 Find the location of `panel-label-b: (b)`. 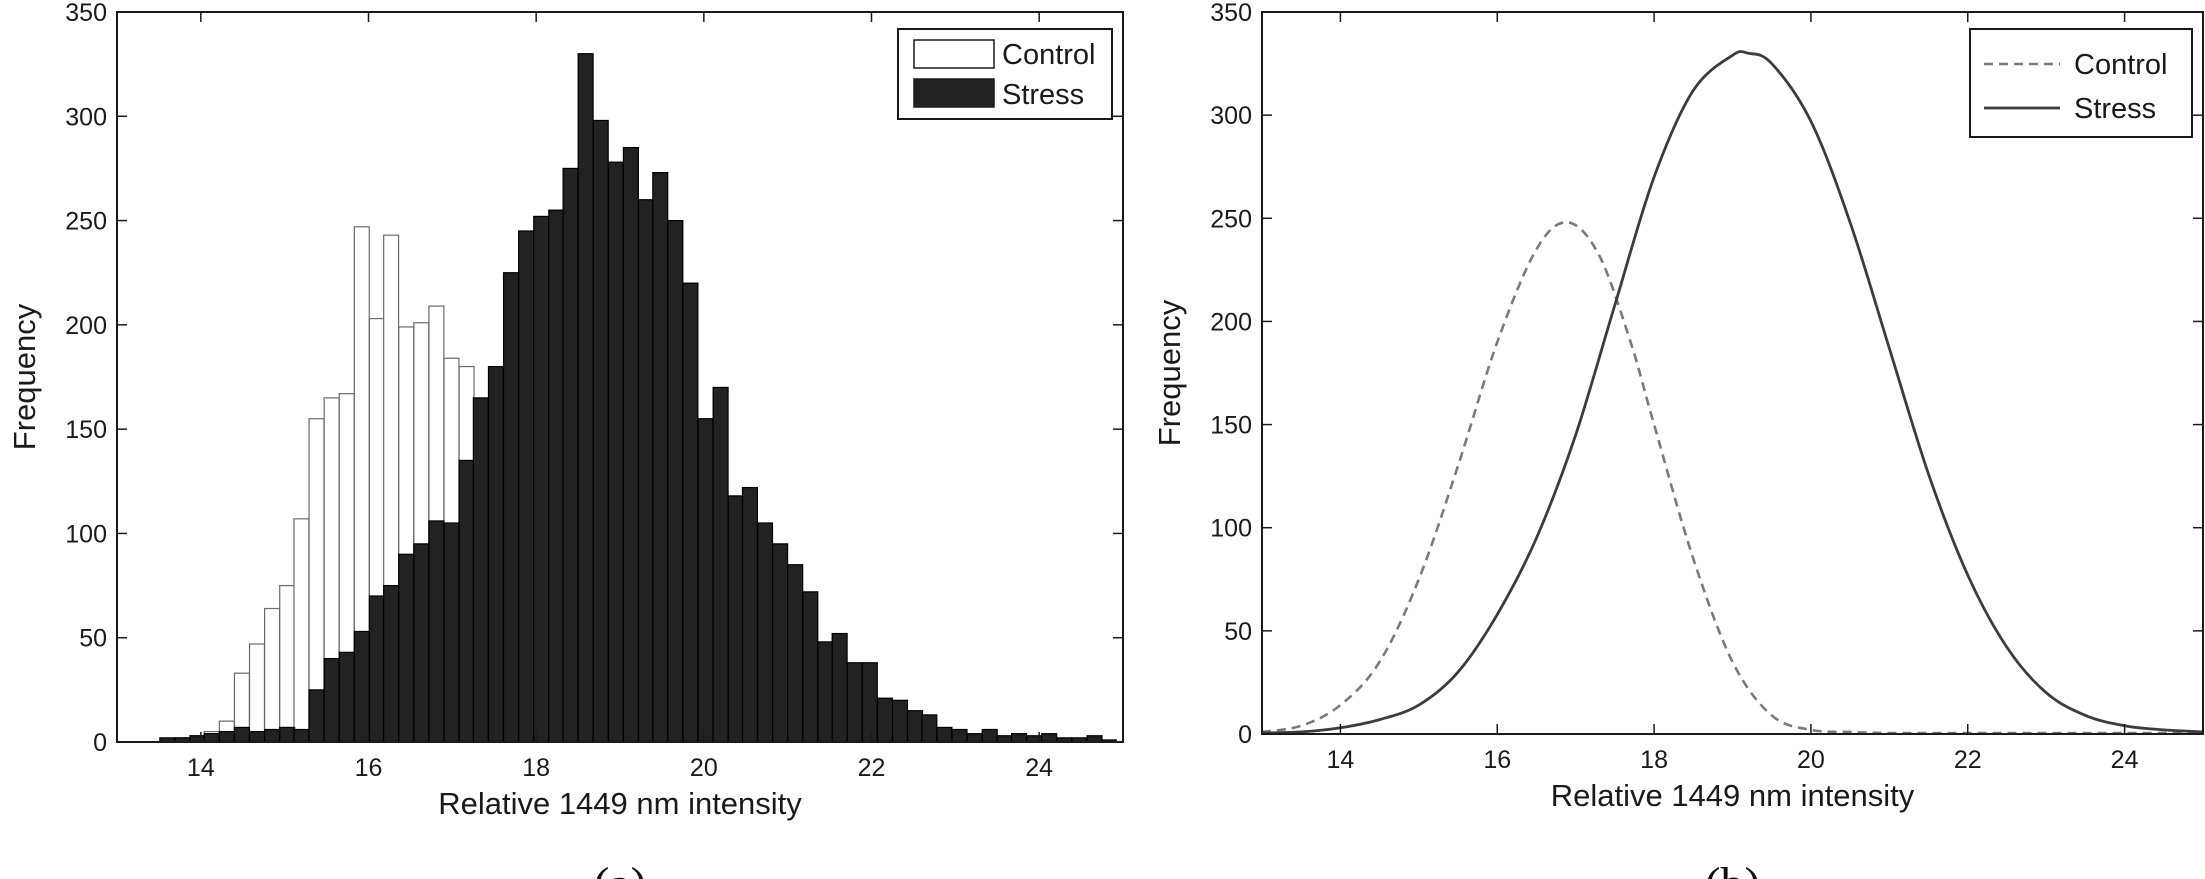

panel-label-b: (b) is located at coordinates (1733, 868).